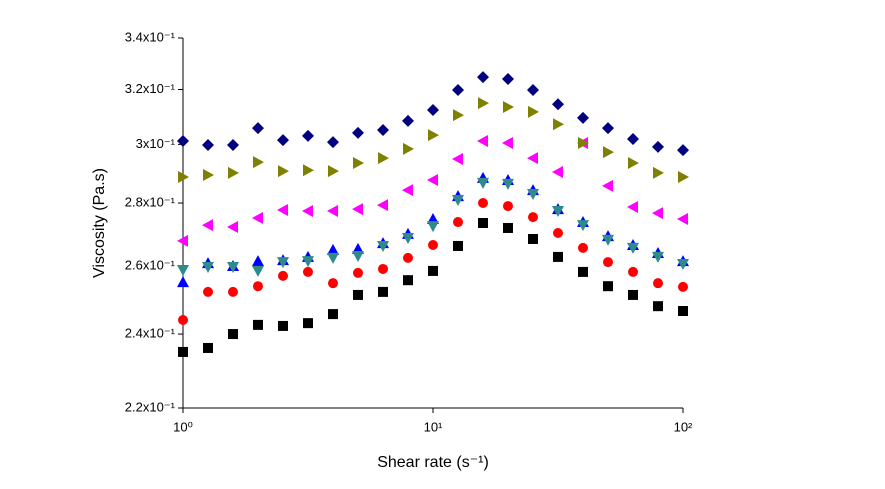 Image resolution: width=885 pixels, height=489 pixels. Describe the element at coordinates (150, 88) in the screenshot. I see `y-tick-label: 3.2x10⁻¹` at that location.